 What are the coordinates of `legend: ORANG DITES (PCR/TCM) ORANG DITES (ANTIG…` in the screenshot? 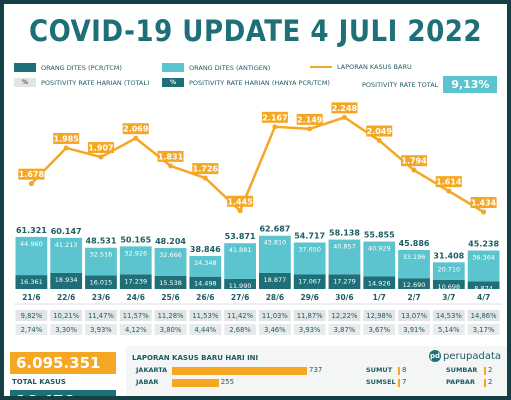 It's located at (257, 77).